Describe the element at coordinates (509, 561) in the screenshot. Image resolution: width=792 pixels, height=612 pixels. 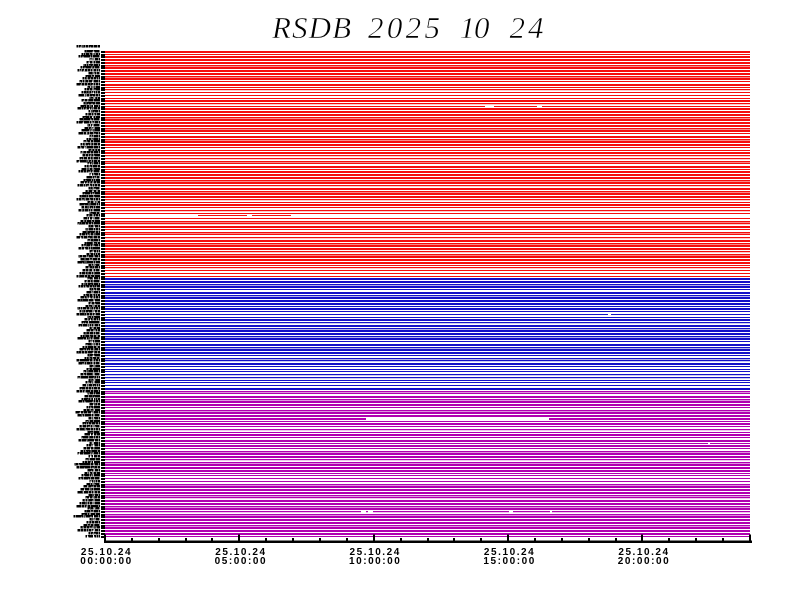
I see `svg-text: 15:00:00` at that location.